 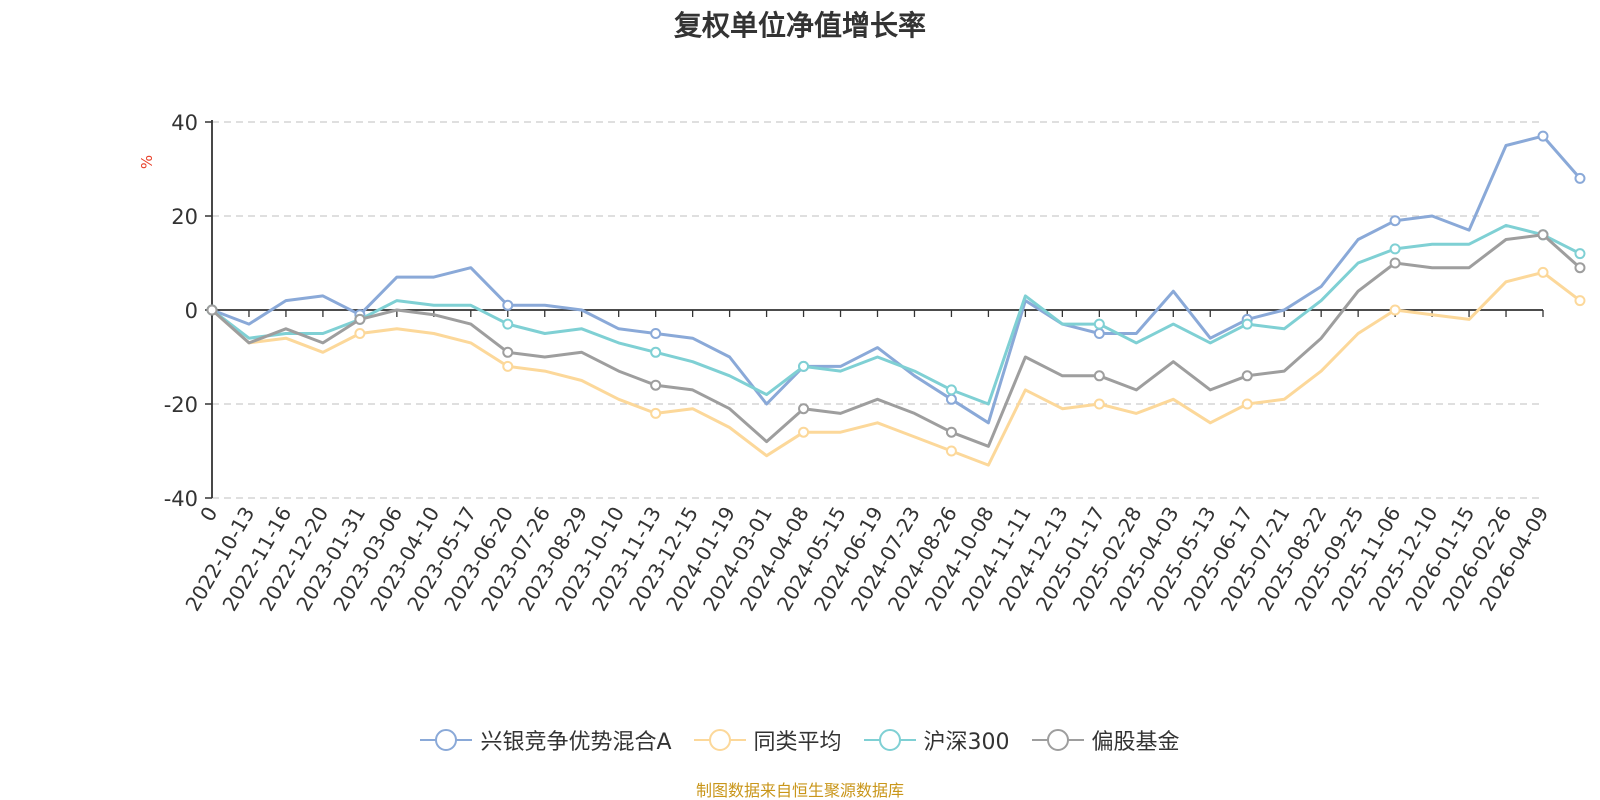 I want to click on legend-label: 偏股基金, so click(x=1135, y=742).